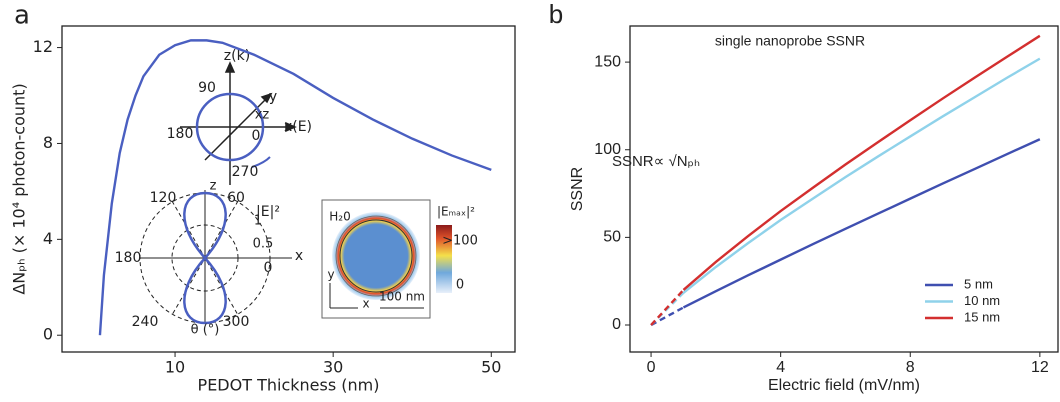 This screenshot has height=402, width=1060. What do you see at coordinates (982, 300) in the screenshot?
I see `legend-label: 10 nm` at bounding box center [982, 300].